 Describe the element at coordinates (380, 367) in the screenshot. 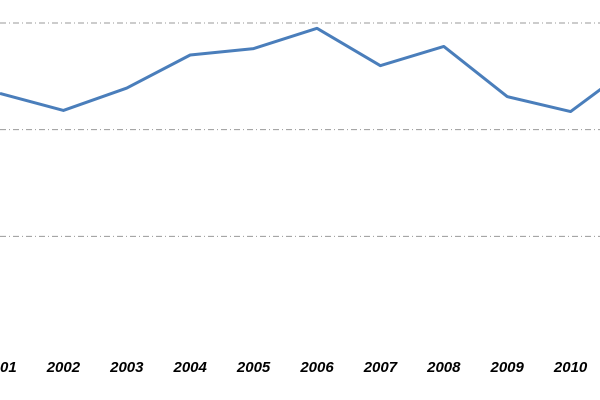

I see `x-tick-label: 2007` at that location.